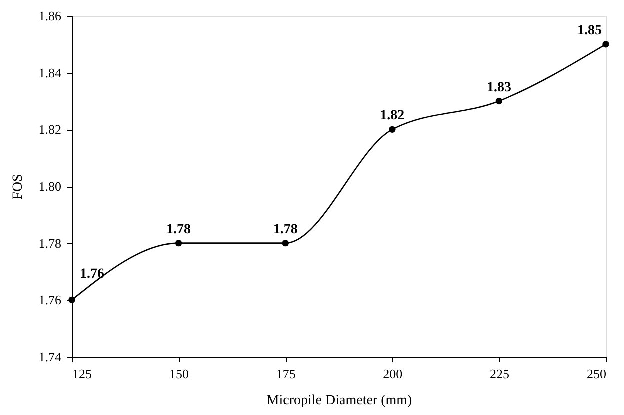 This screenshot has height=415, width=624. I want to click on x-tick-label: 175, so click(286, 374).